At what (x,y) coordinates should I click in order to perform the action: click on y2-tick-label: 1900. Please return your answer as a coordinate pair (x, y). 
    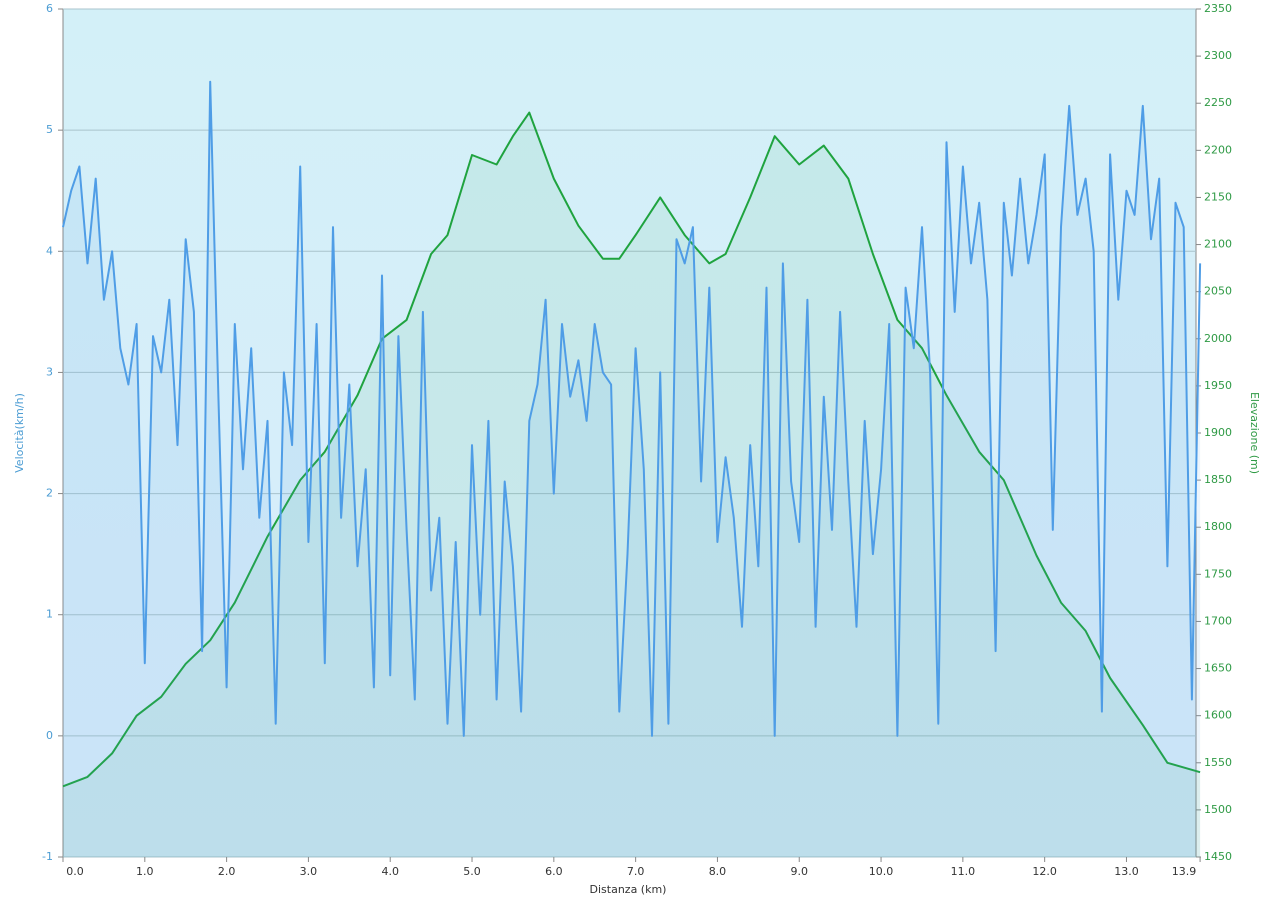
    Looking at the image, I should click on (1218, 432).